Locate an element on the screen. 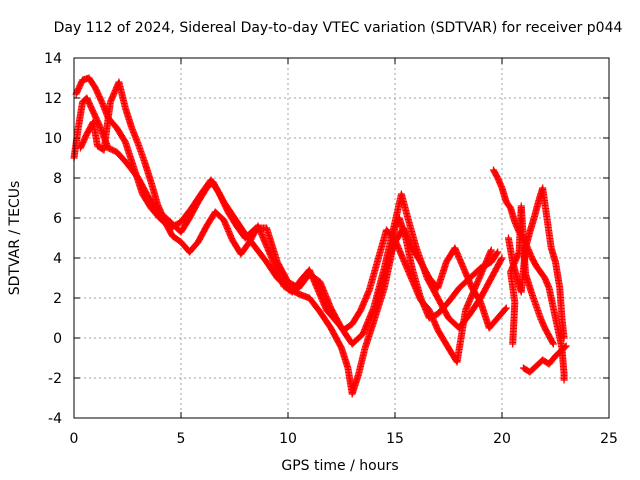 The width and height of the screenshot is (640, 480). x-tick-label: 25 is located at coordinates (609, 439).